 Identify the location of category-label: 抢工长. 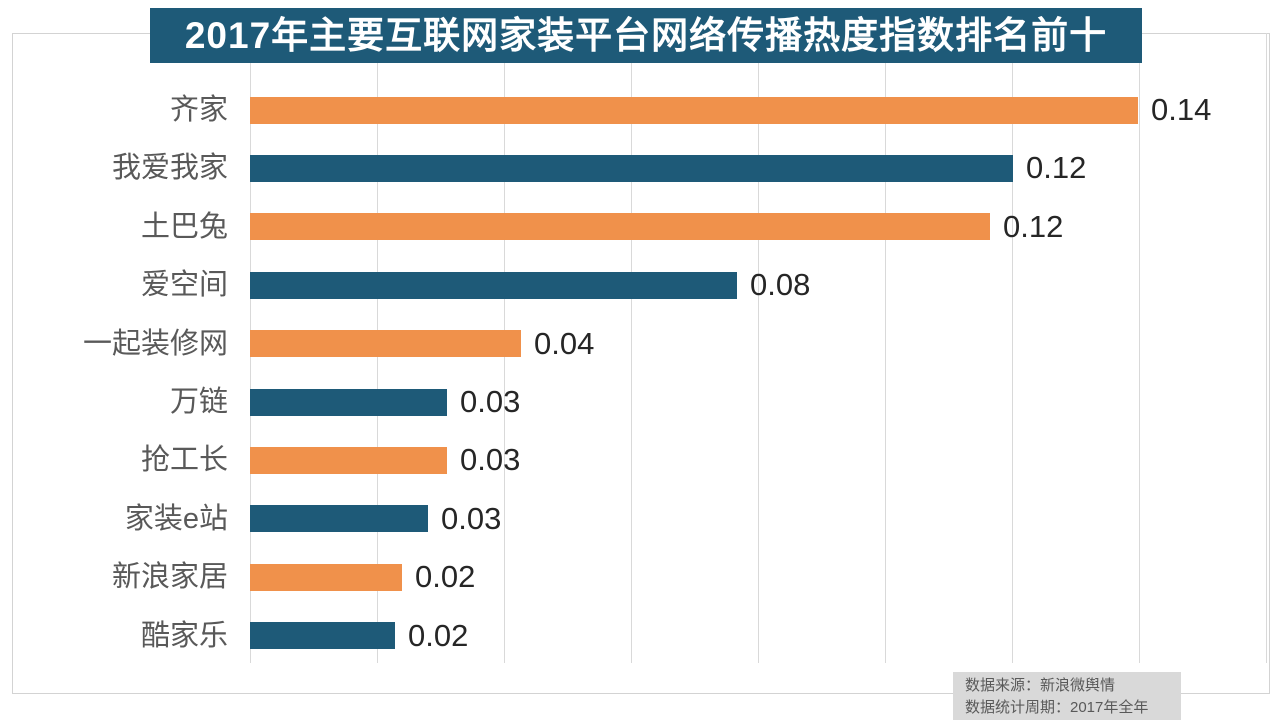
(184, 460).